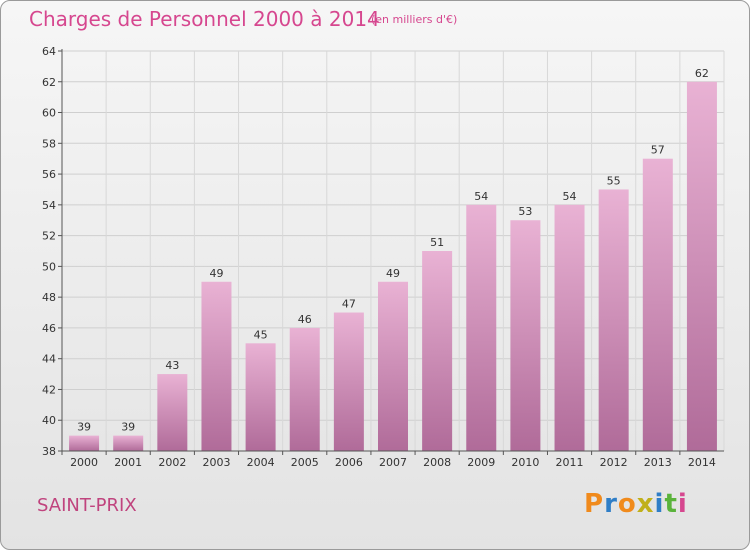 This screenshot has height=550, width=750. What do you see at coordinates (525, 462) in the screenshot?
I see `x-tick-label: 2010` at bounding box center [525, 462].